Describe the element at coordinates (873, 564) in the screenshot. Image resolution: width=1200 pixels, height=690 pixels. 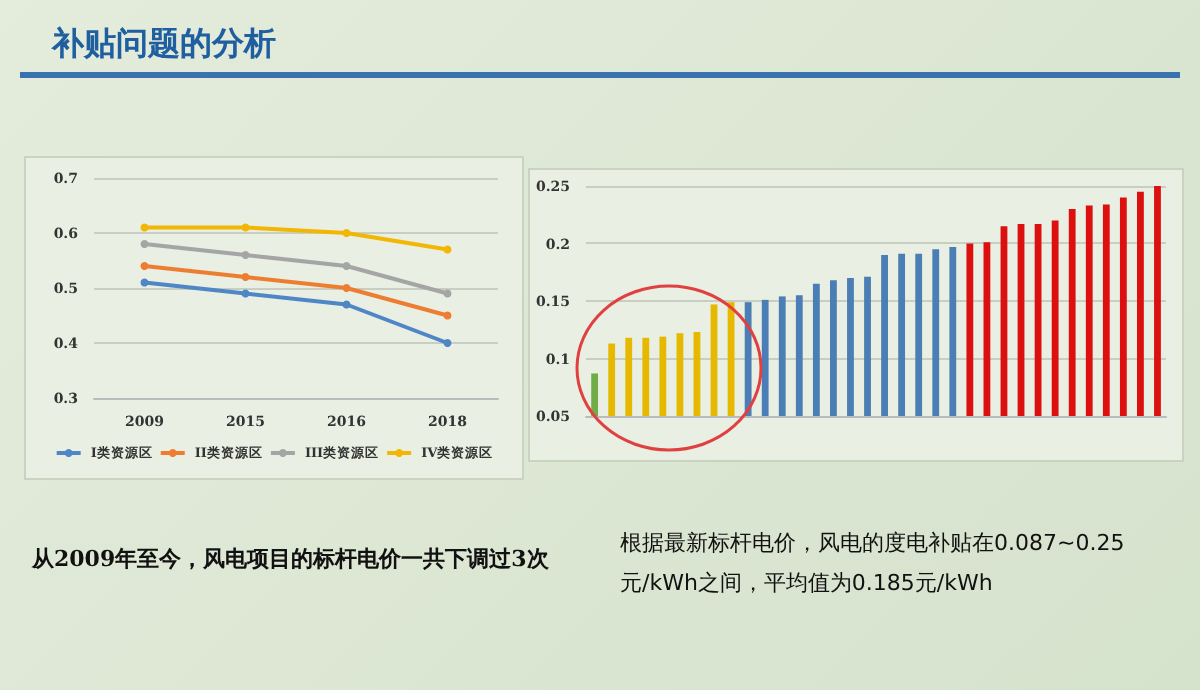
I see `text: 根据最新标杆电价，风电的度电补贴在0.087~0.25元/kWh之间，平均值为0.185元/kWh` at that location.